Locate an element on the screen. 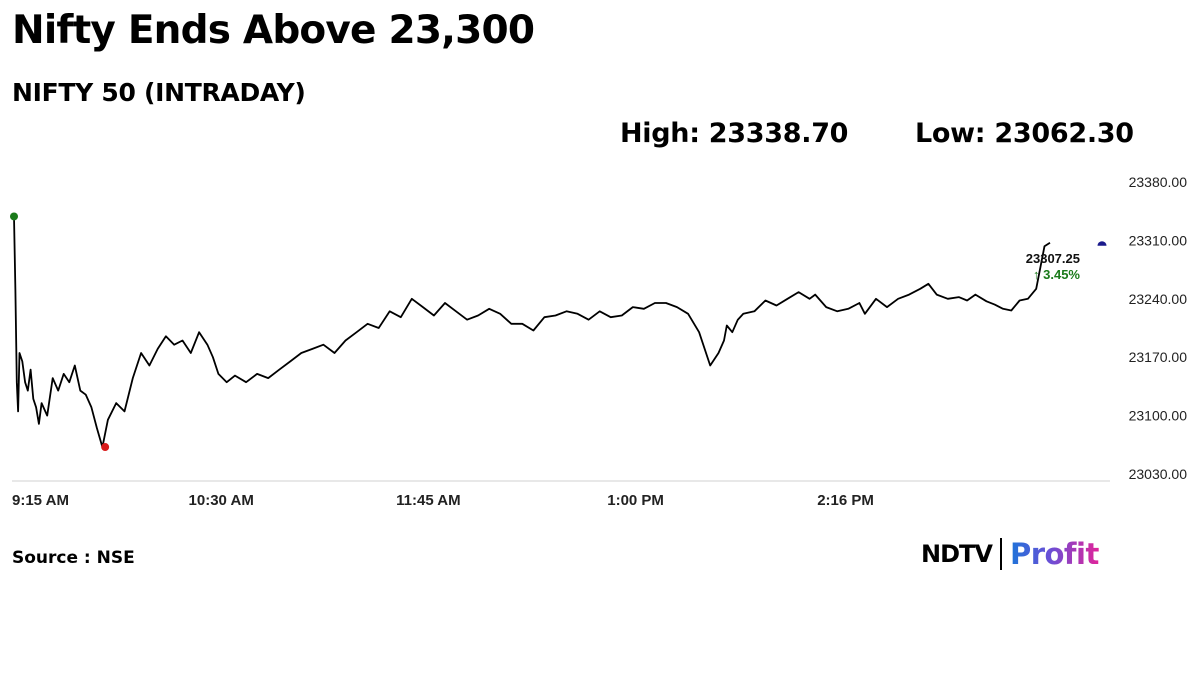 Image resolution: width=1200 pixels, height=675 pixels. ndtv-profit-logo: NDTV Profit is located at coordinates (1010, 554).